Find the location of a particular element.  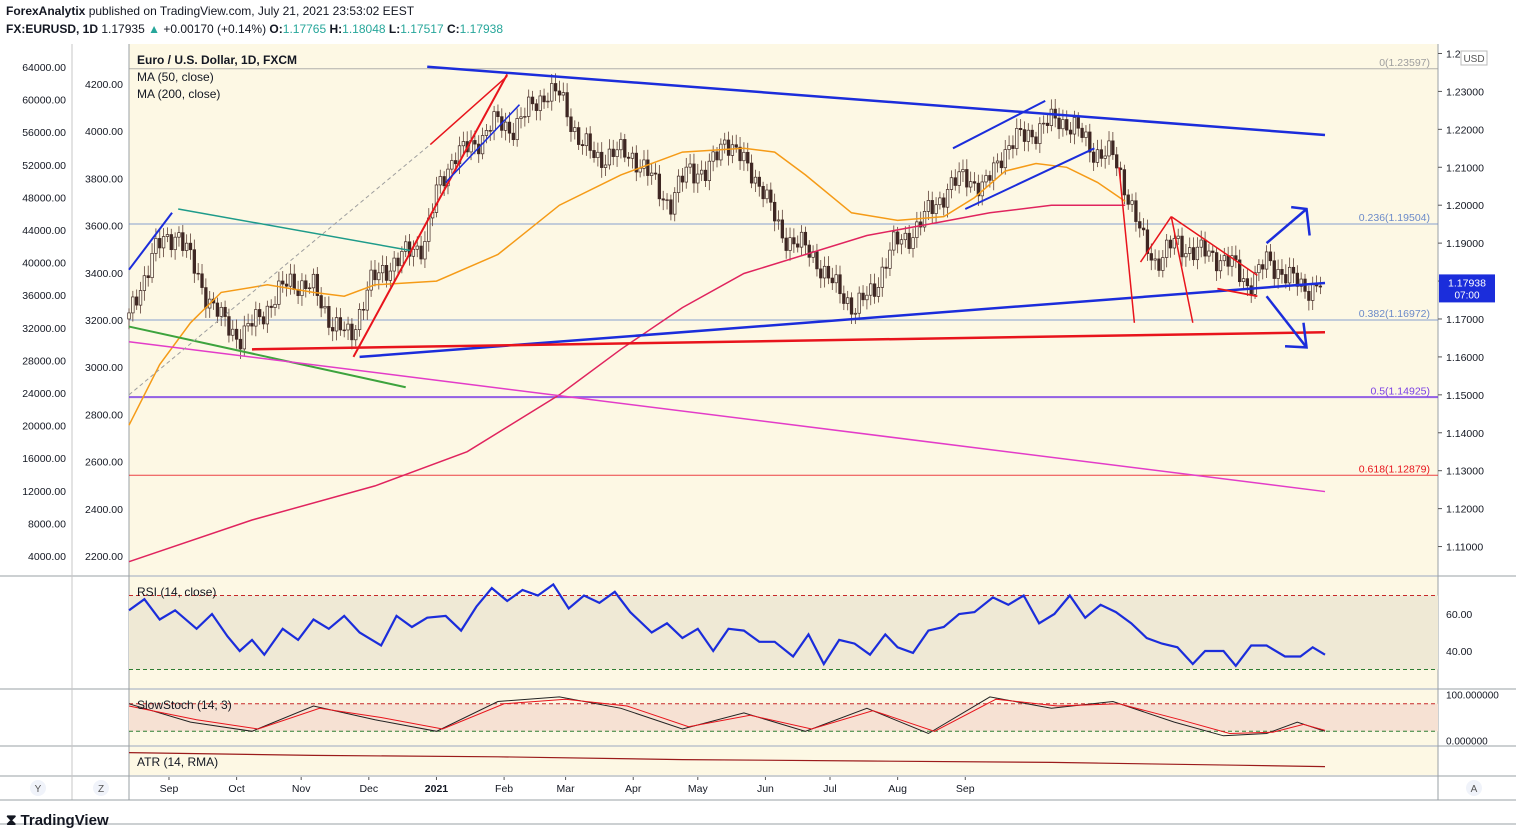

stoch-k-line is located at coordinates (727, 716).